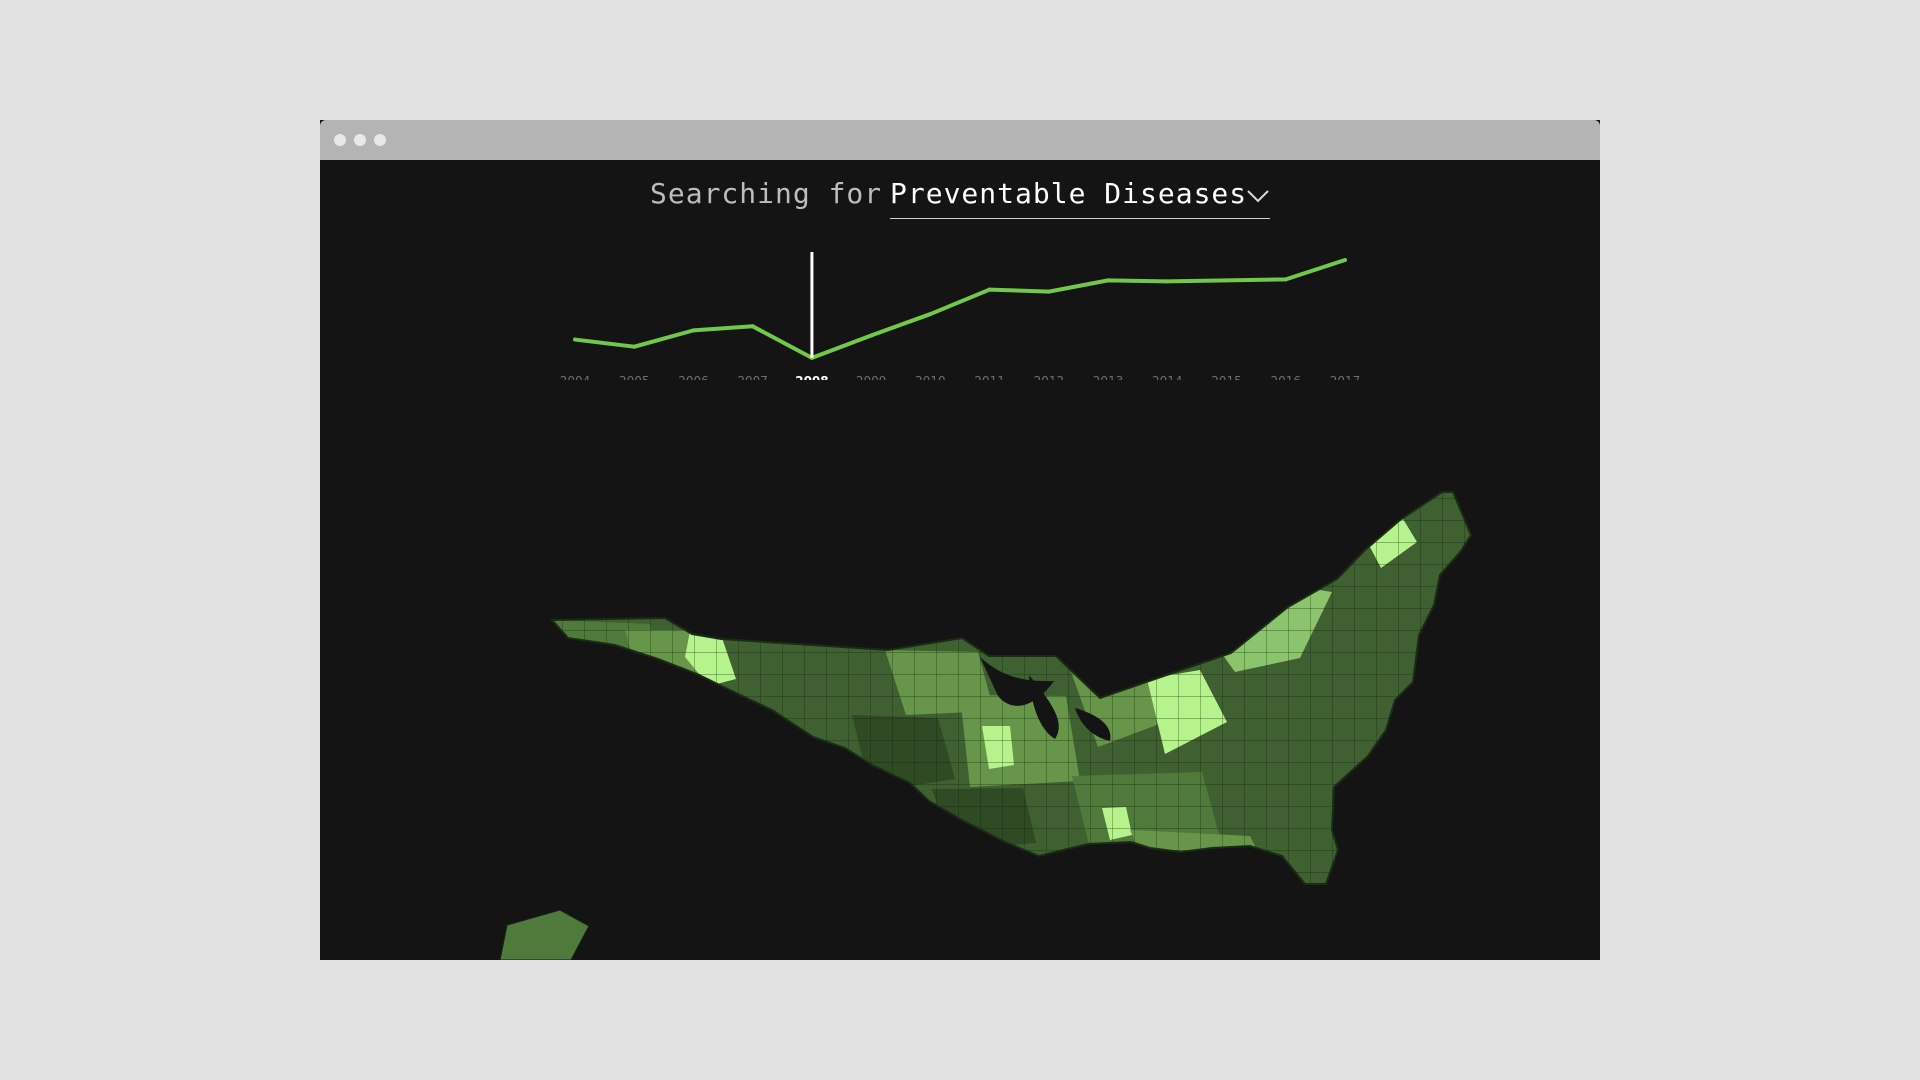  I want to click on trend-point-2007, so click(752, 326).